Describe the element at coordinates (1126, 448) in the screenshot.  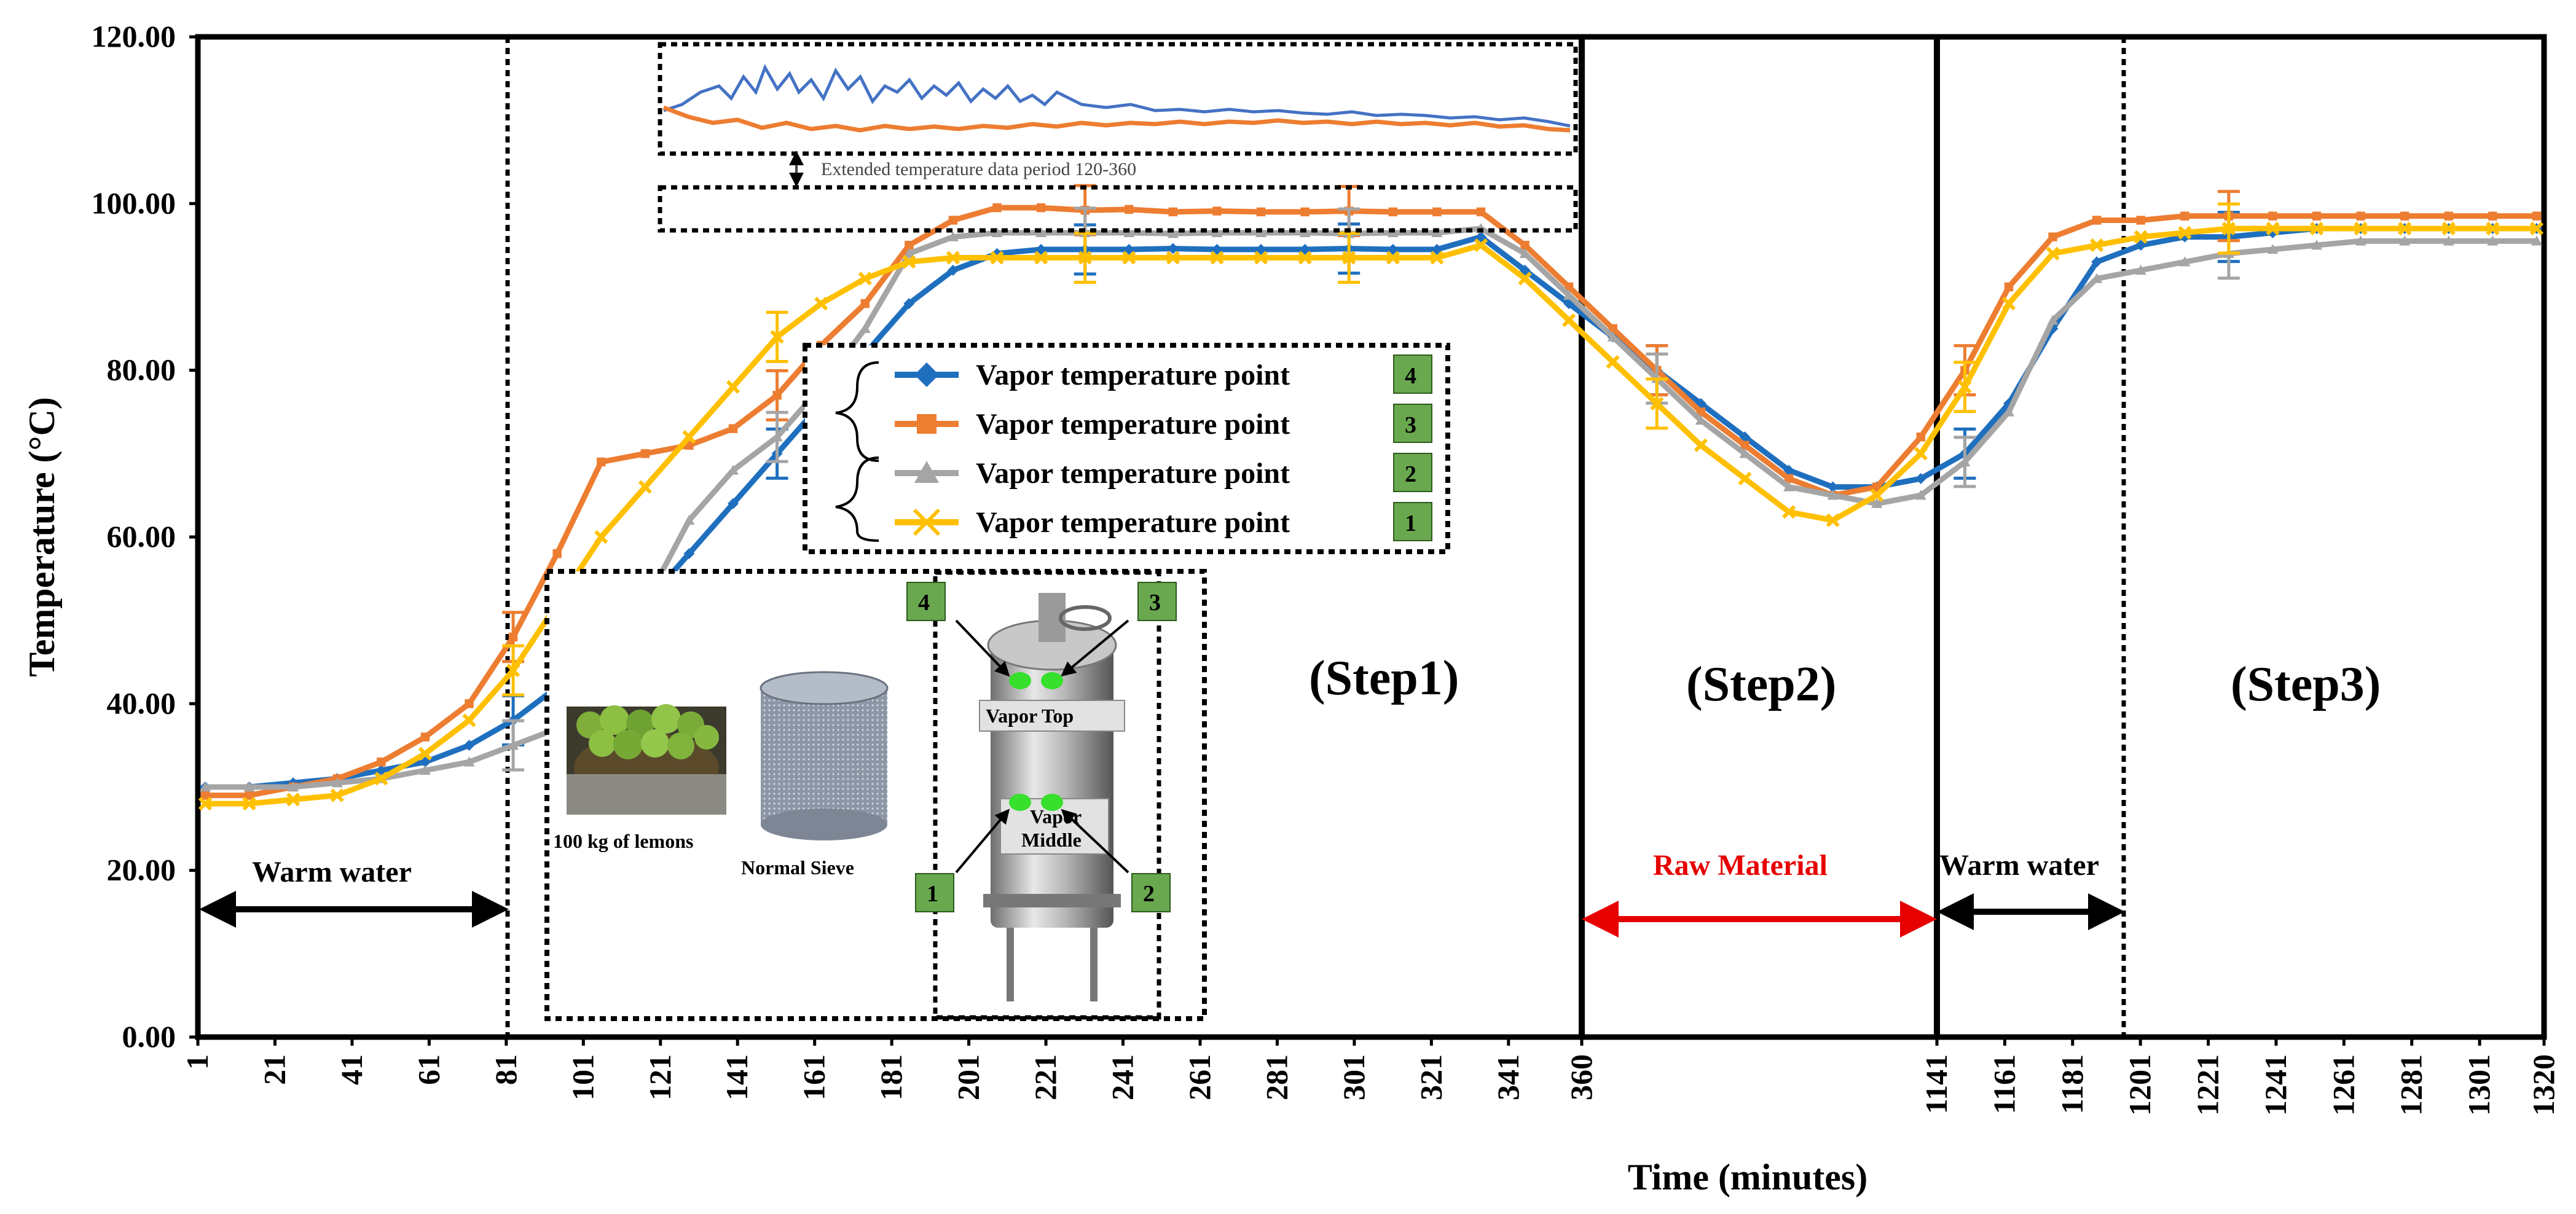
I see `legend-box` at that location.